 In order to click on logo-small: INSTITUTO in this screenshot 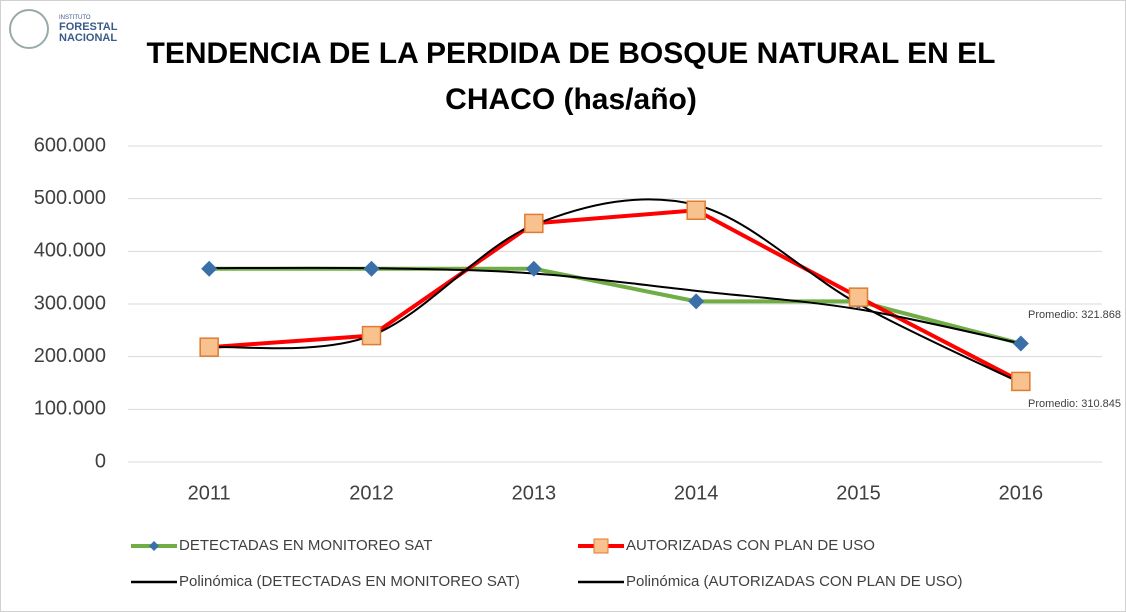, I will do `click(75, 18)`.